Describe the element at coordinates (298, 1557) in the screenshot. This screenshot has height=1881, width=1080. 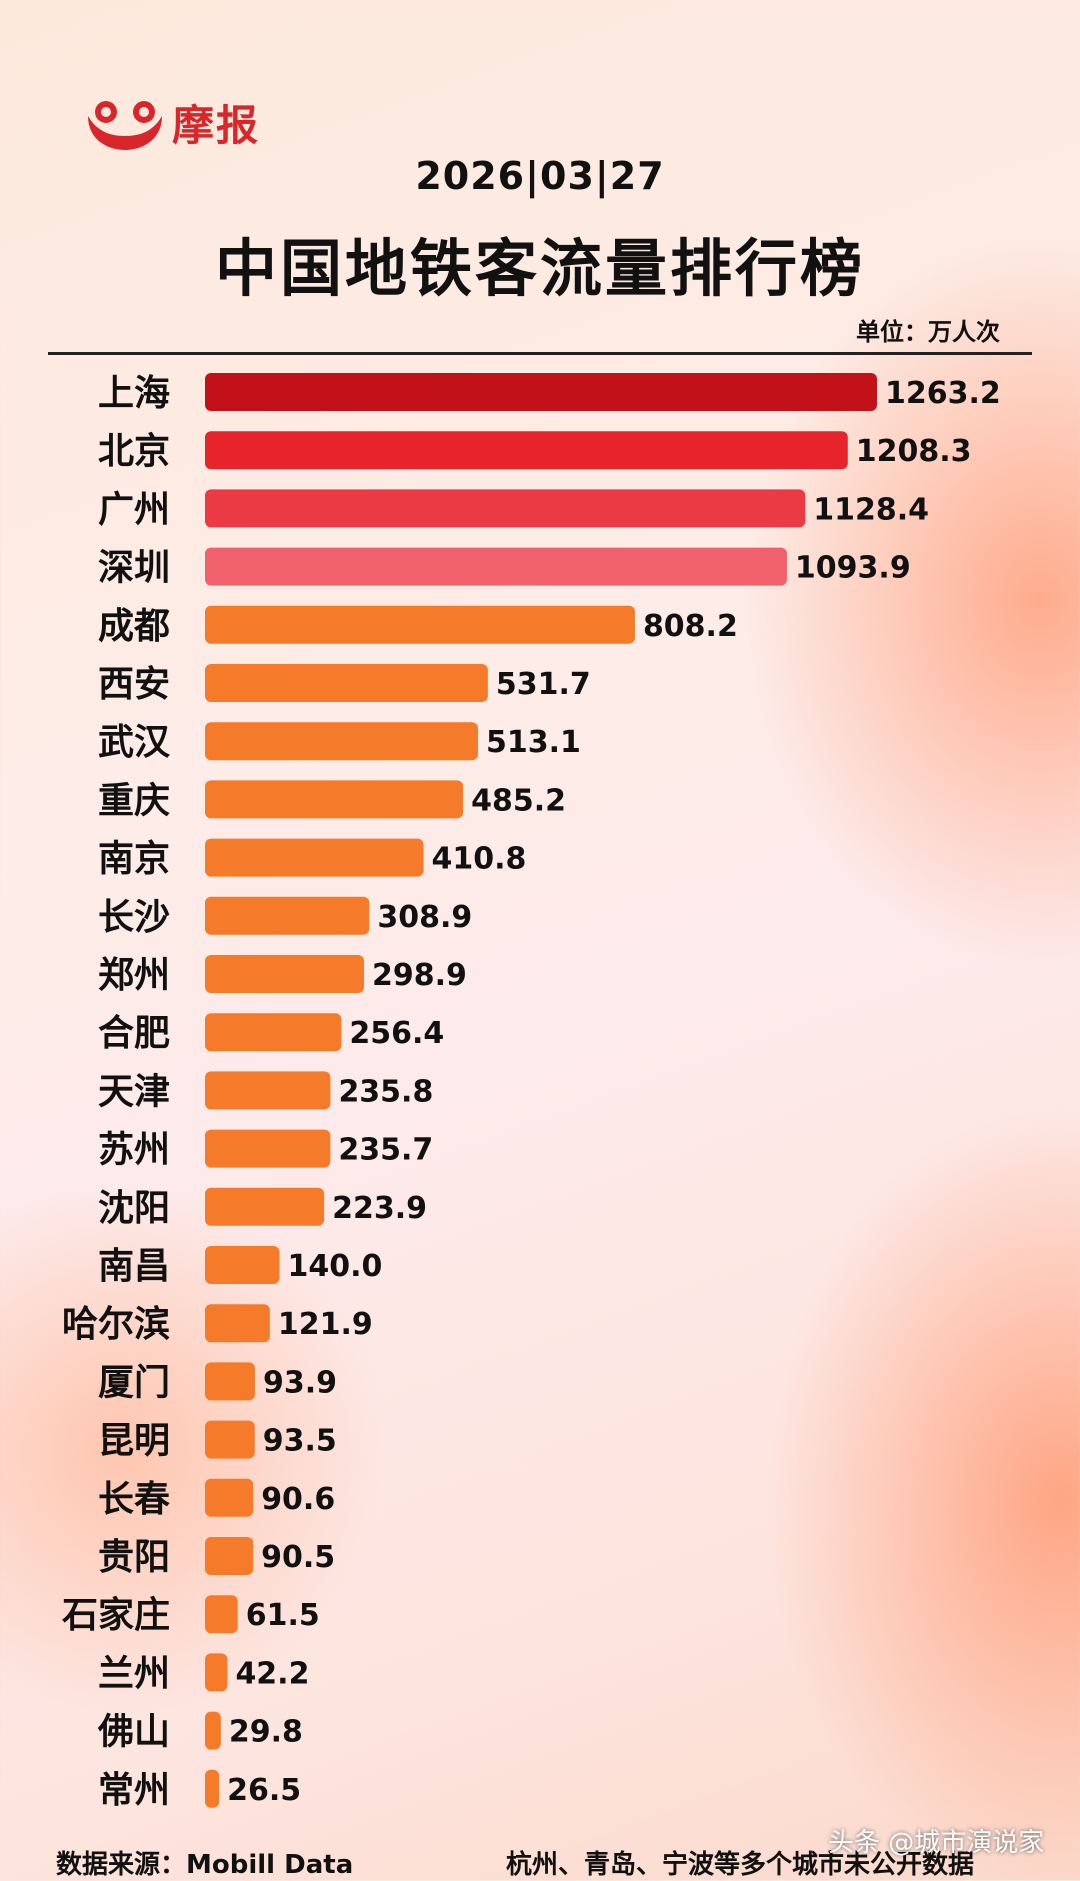
I see `value-label: 90.5` at that location.